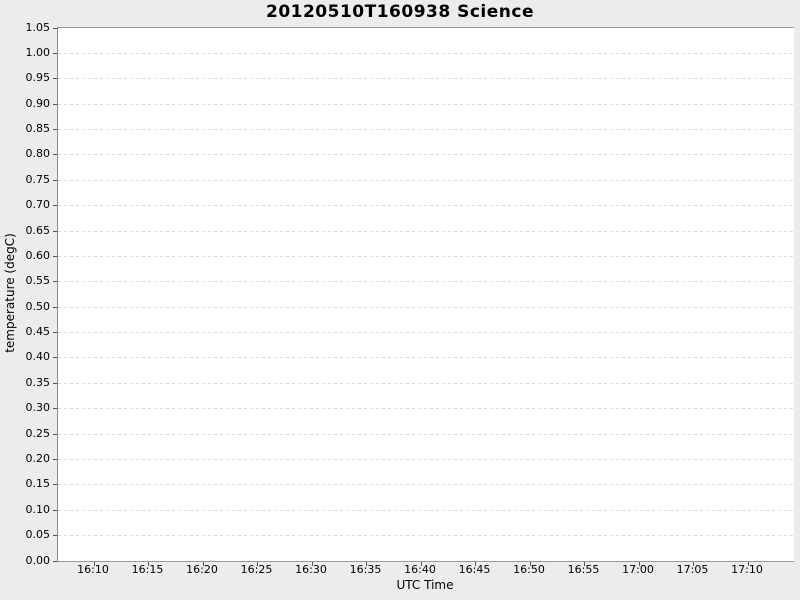 This screenshot has width=800, height=600. I want to click on y-tick-label: 0.70, so click(38, 205).